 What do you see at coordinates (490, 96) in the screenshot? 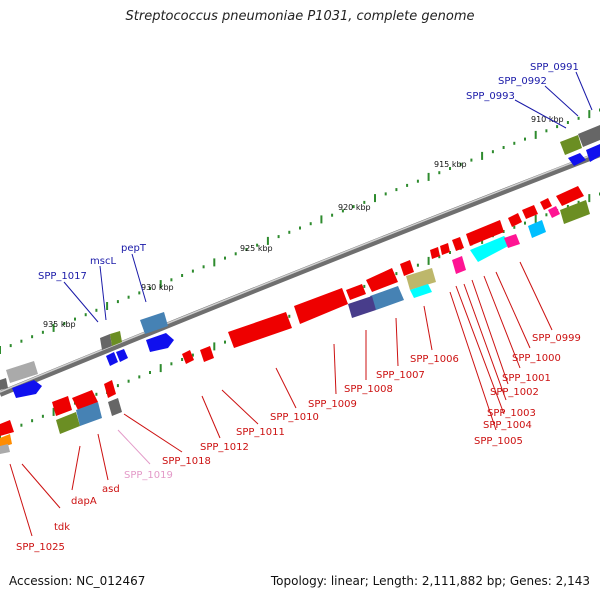
I see `gene-label-spp-0993: SPP_0993` at bounding box center [490, 96].